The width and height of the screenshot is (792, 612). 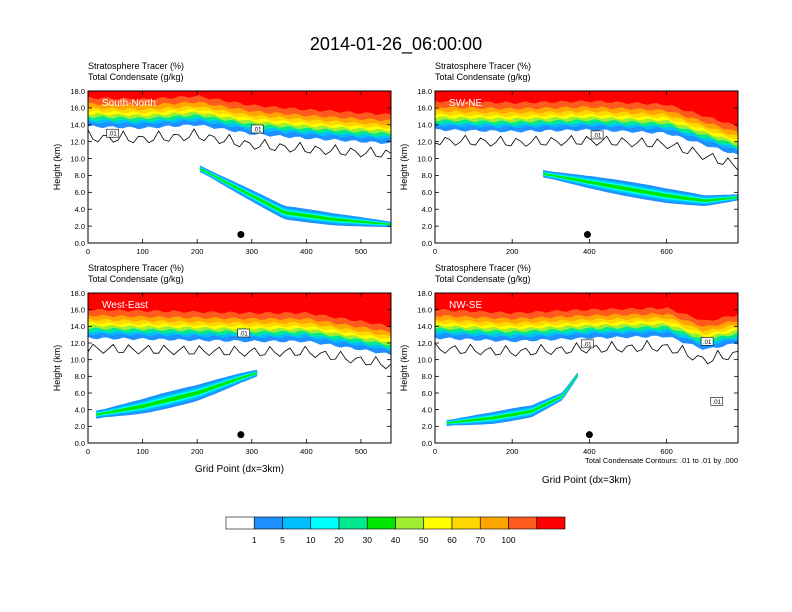 What do you see at coordinates (396, 44) in the screenshot?
I see `figure-title: 2014-01-26_06:00:00` at bounding box center [396, 44].